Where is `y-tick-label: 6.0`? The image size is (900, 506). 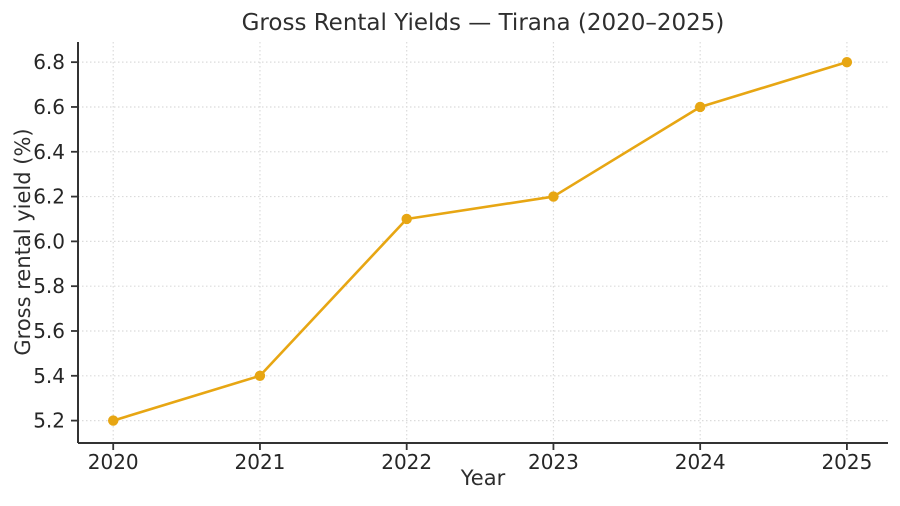
y-tick-label: 6.0 is located at coordinates (49, 241).